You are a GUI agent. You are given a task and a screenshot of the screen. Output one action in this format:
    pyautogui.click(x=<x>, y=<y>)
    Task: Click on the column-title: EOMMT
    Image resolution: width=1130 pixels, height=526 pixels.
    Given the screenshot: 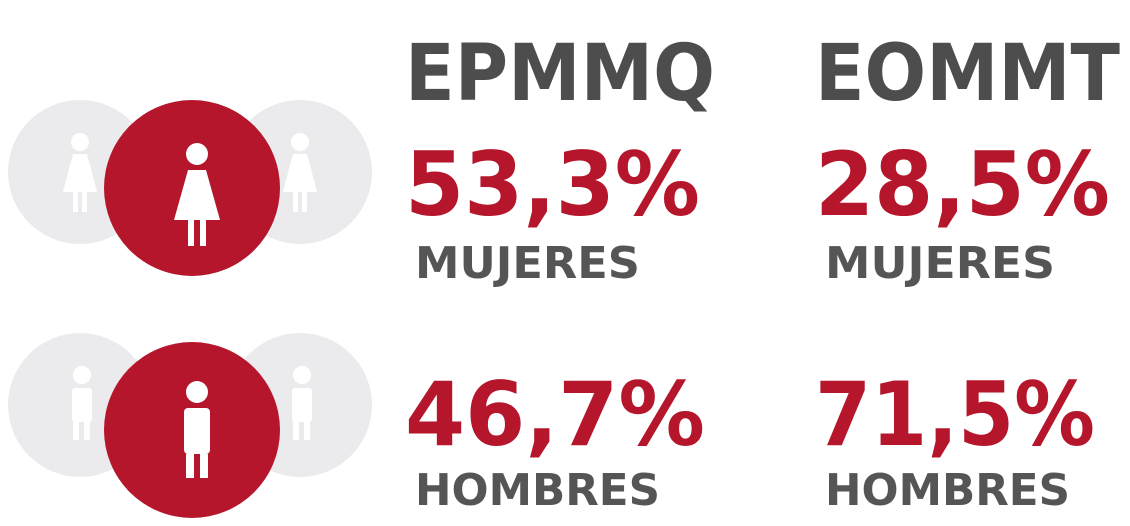 What is the action you would take?
    pyautogui.click(x=967, y=74)
    